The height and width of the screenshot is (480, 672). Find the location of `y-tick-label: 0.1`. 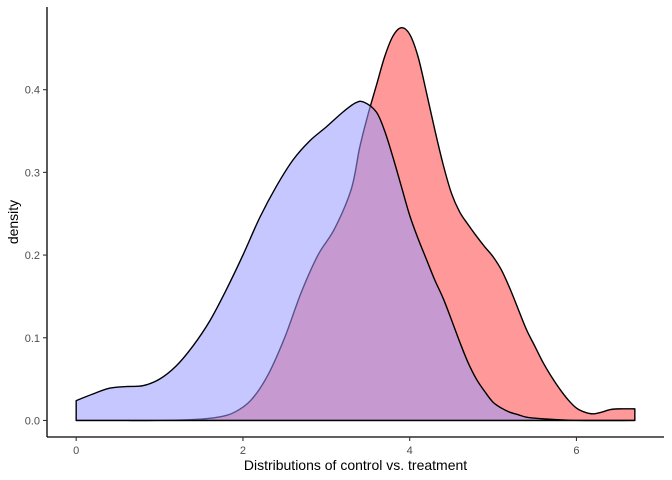

y-tick-label: 0.1 is located at coordinates (32, 339).